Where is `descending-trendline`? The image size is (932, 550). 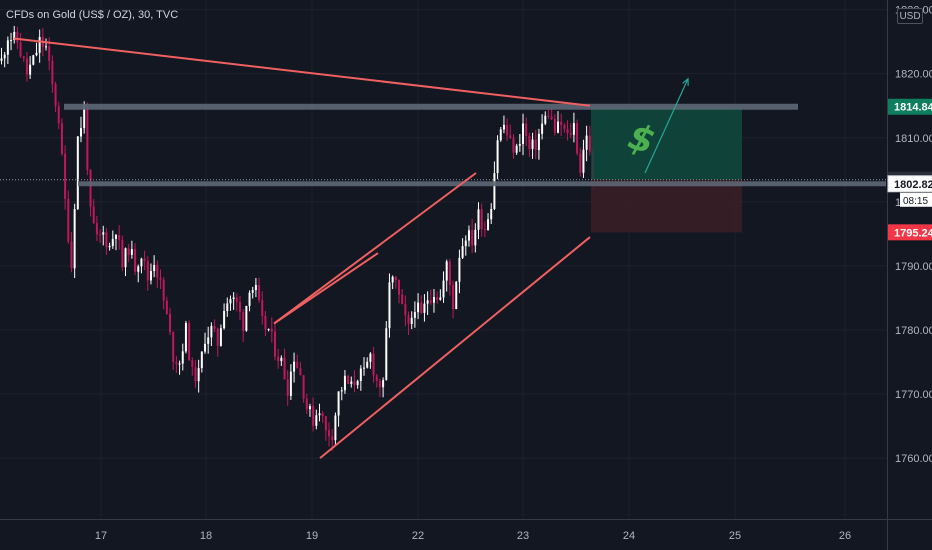
descending-trendline is located at coordinates (302, 72).